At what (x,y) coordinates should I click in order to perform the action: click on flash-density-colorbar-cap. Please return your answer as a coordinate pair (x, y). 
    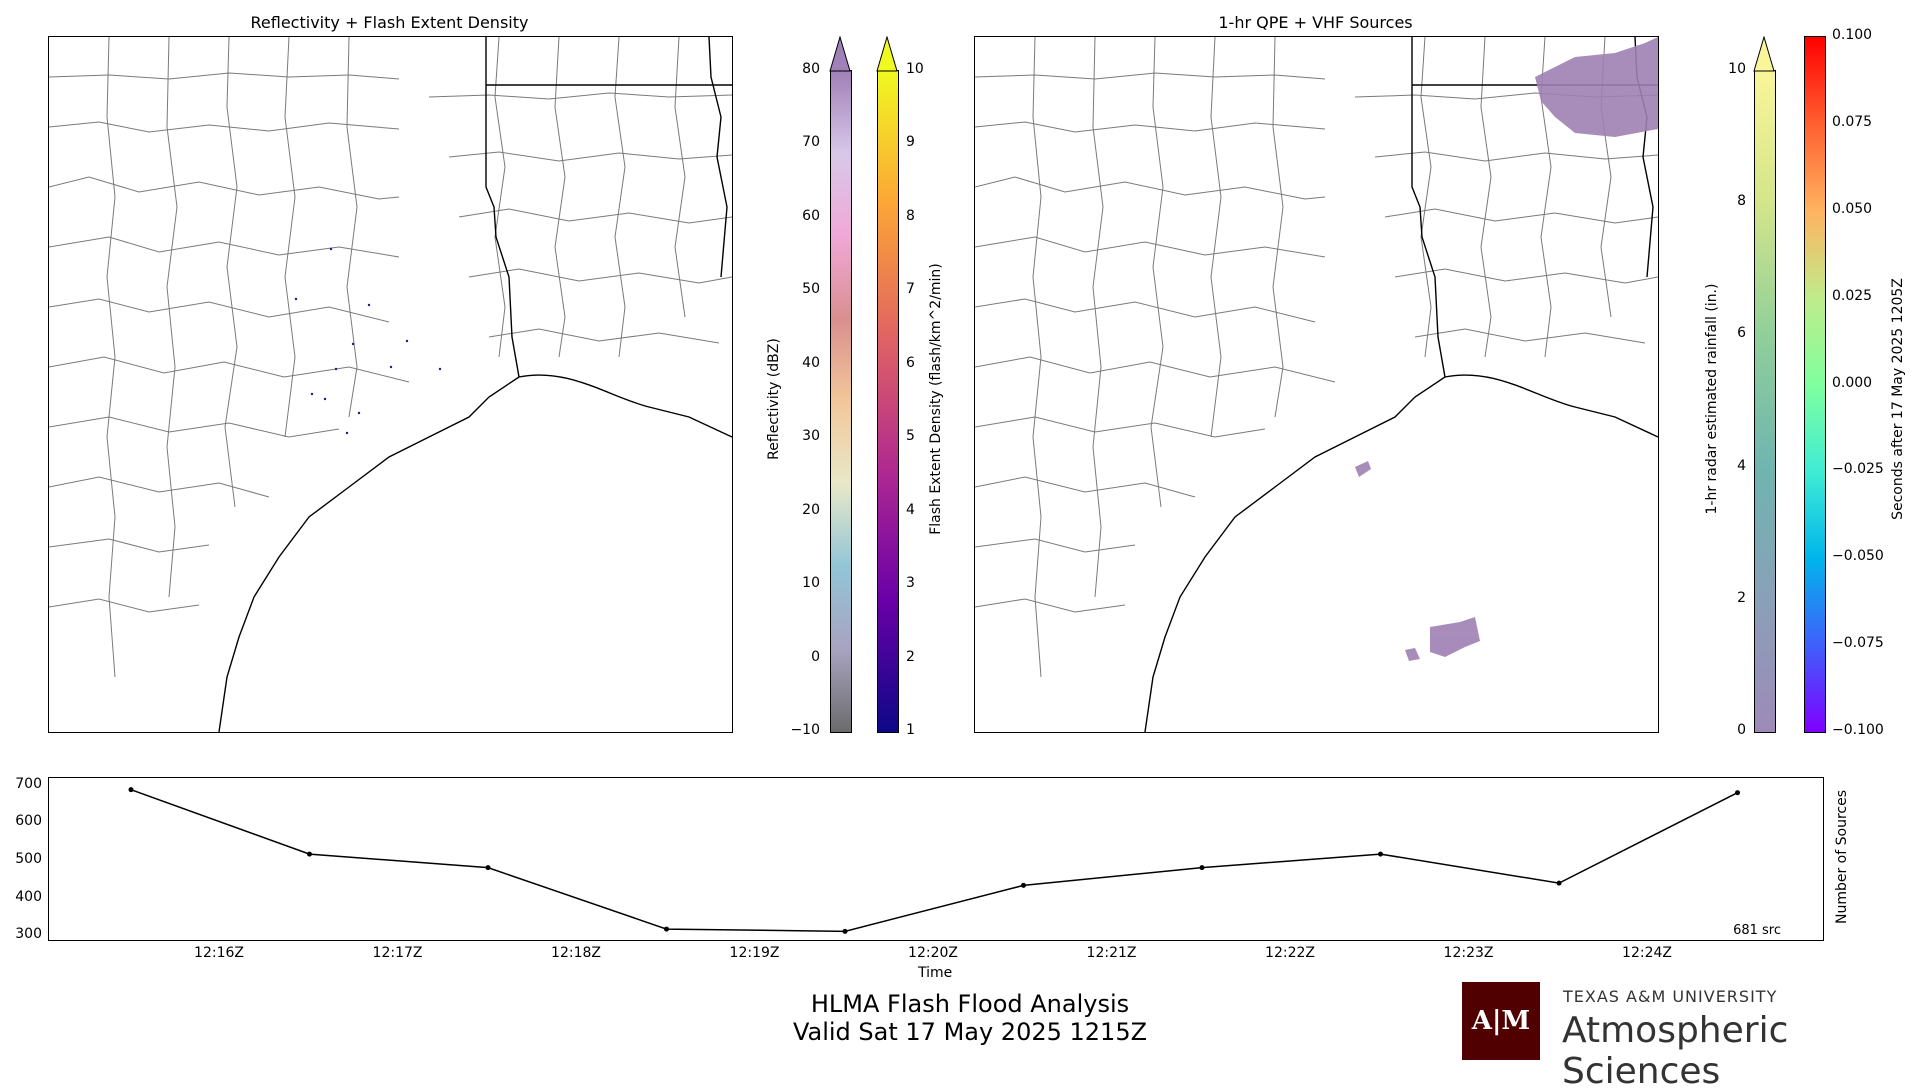
    Looking at the image, I should click on (887, 54).